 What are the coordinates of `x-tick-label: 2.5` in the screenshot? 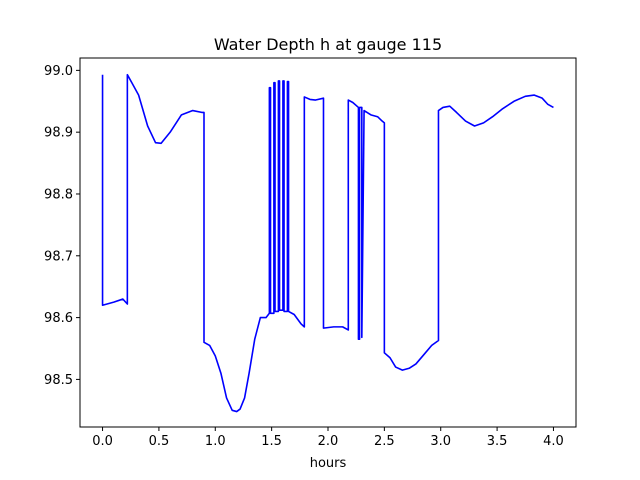 It's located at (384, 441).